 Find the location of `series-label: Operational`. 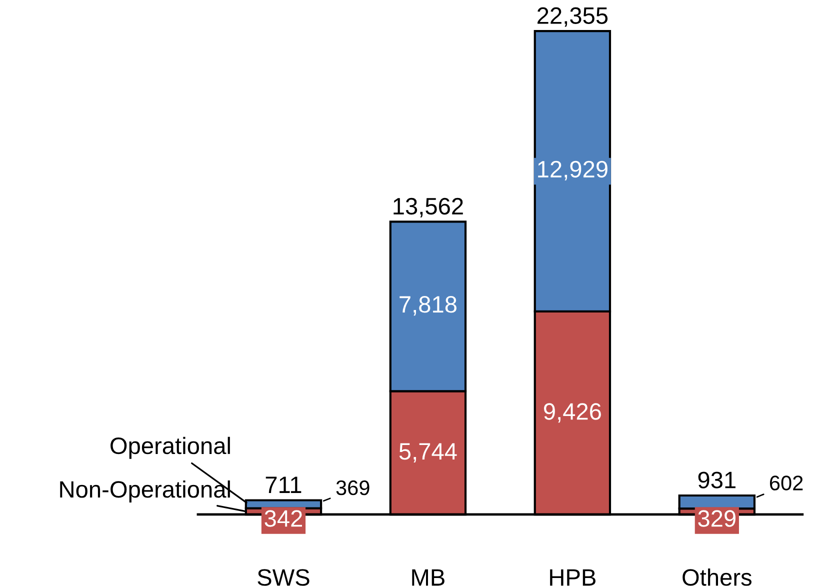

series-label: Operational is located at coordinates (170, 447).